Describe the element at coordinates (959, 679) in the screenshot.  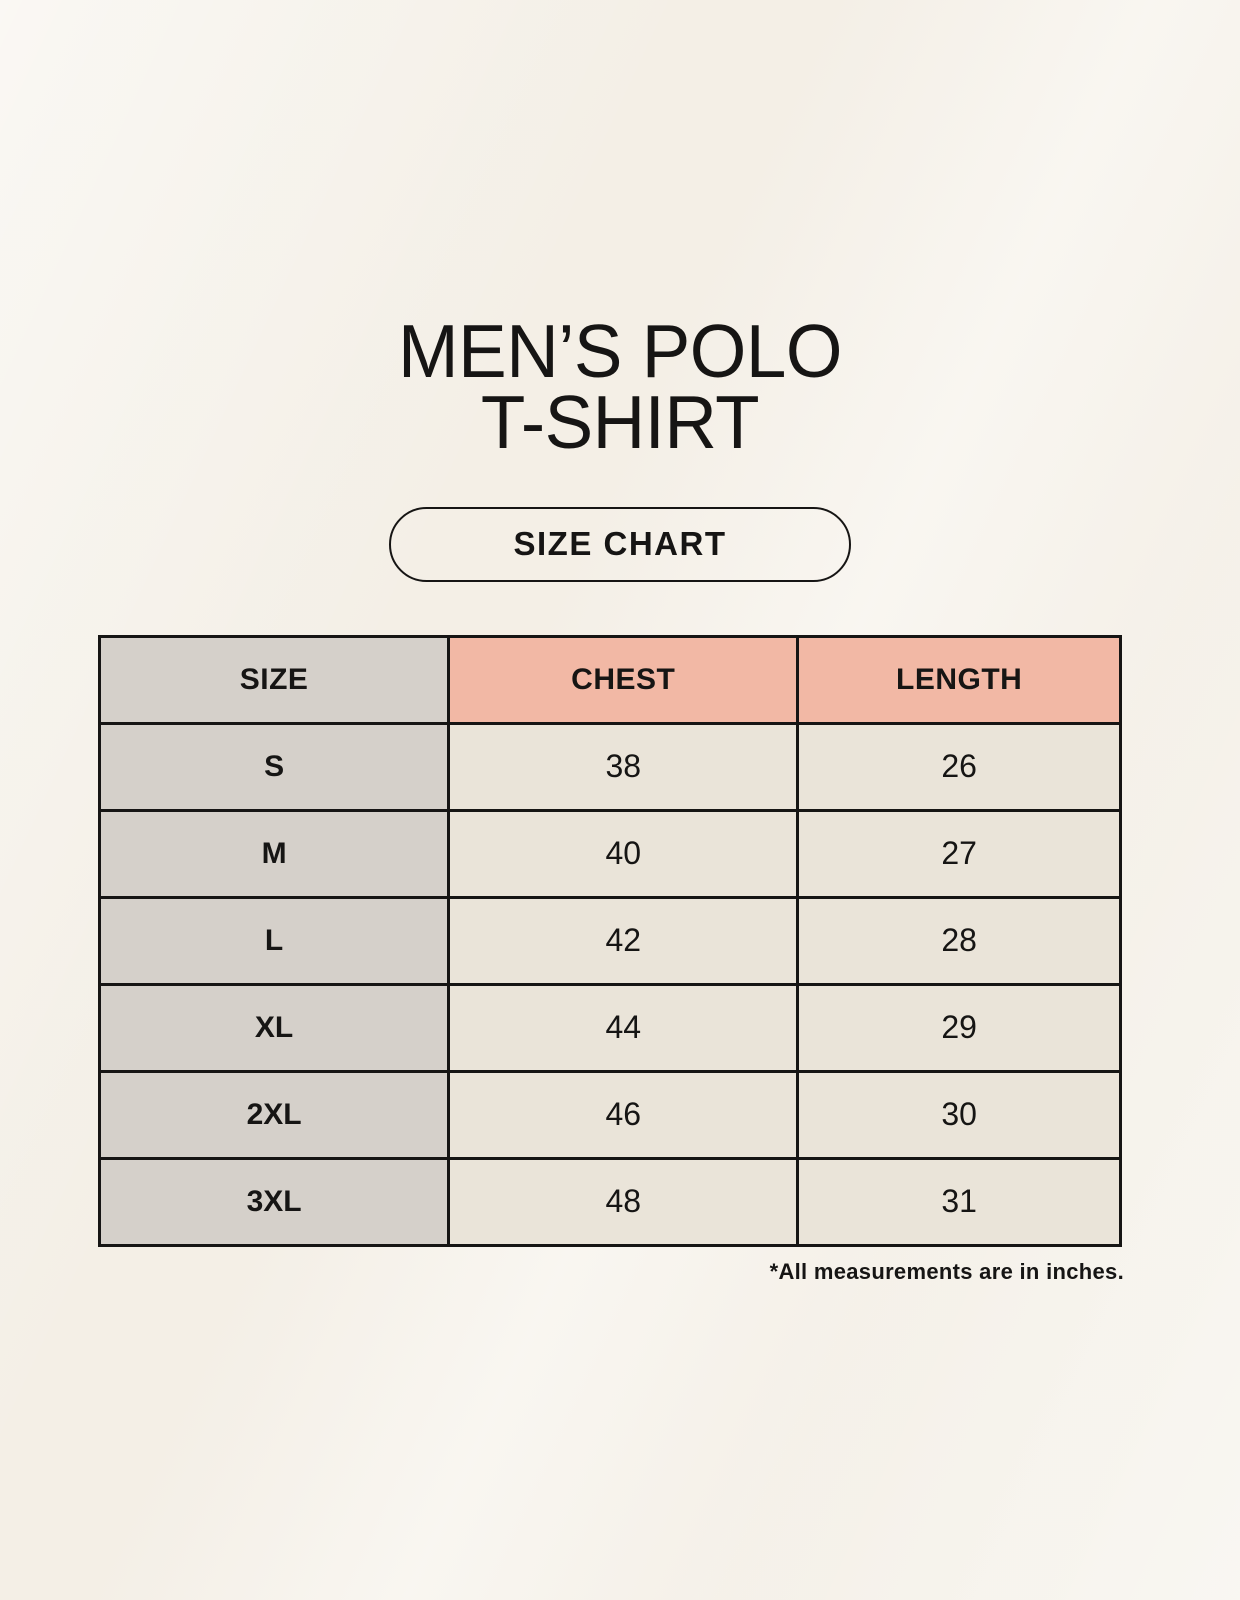
I see `column-header-length: LENGTH` at that location.